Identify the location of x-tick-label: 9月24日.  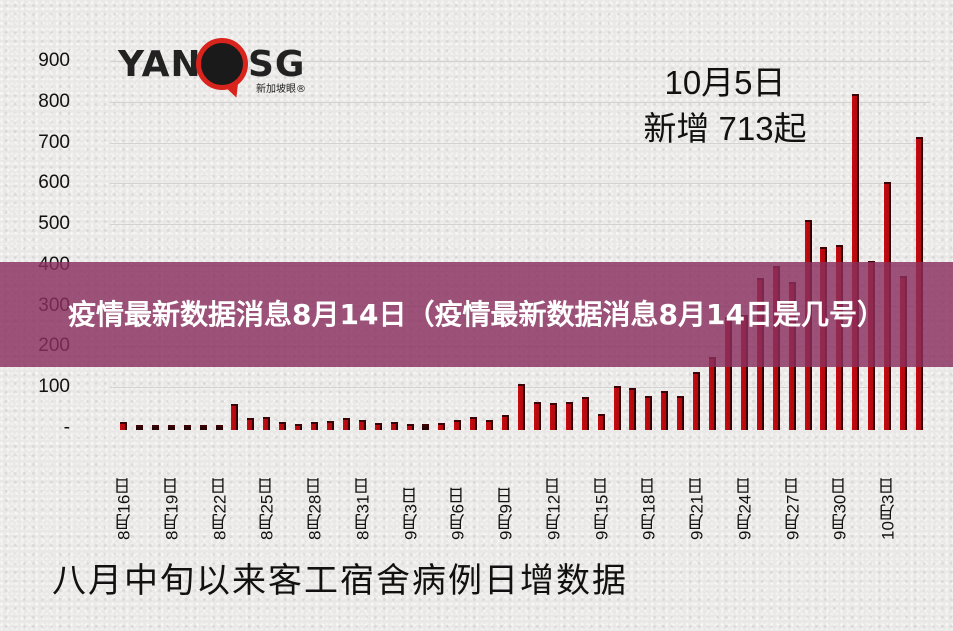
(745, 508).